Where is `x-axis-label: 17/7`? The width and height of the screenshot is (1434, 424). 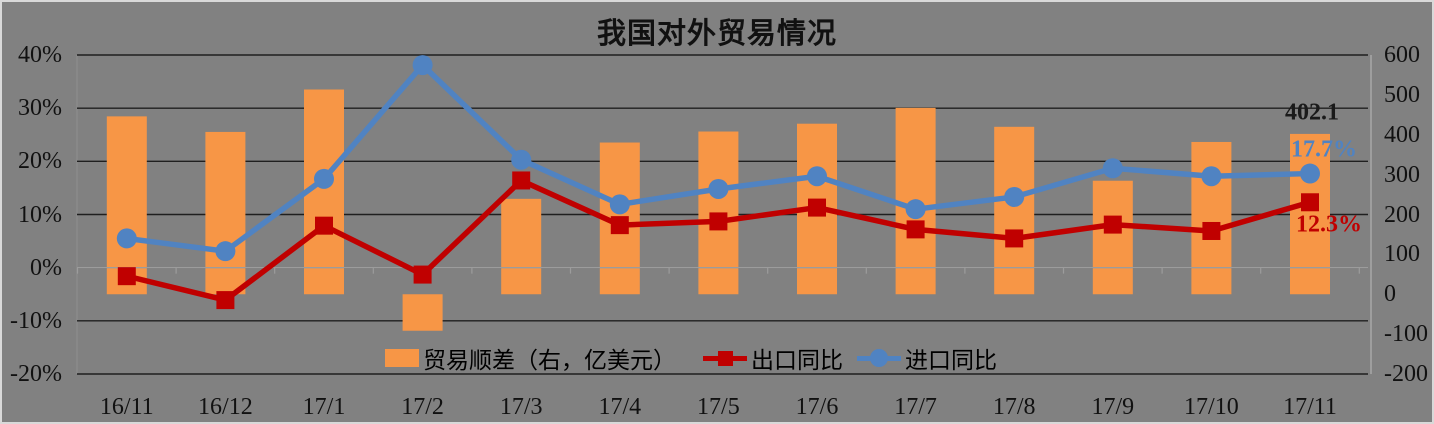 x-axis-label: 17/7 is located at coordinates (915, 407).